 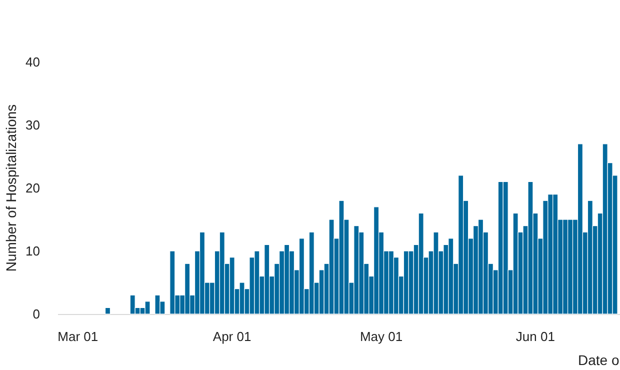 What do you see at coordinates (33, 251) in the screenshot?
I see `y-tick-label: 10` at bounding box center [33, 251].